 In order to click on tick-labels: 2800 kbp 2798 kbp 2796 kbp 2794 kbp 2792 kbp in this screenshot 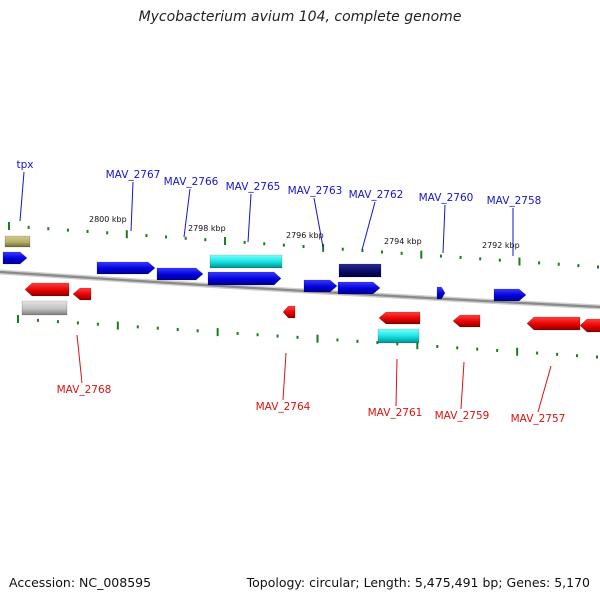, I will do `click(304, 232)`.